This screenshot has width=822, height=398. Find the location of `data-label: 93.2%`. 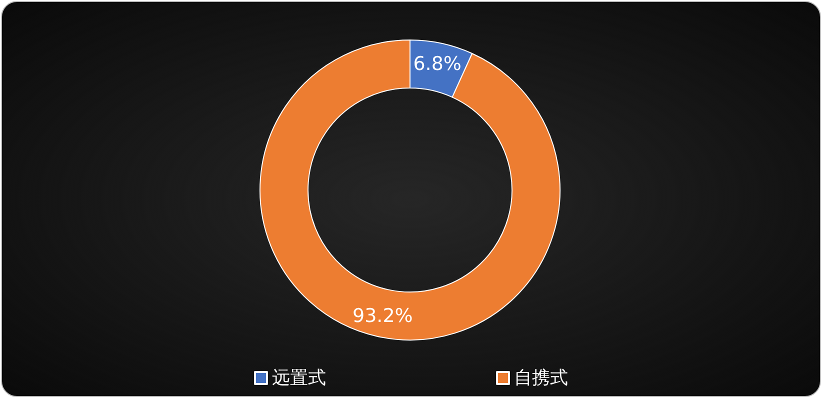

data-label: 93.2% is located at coordinates (382, 316).